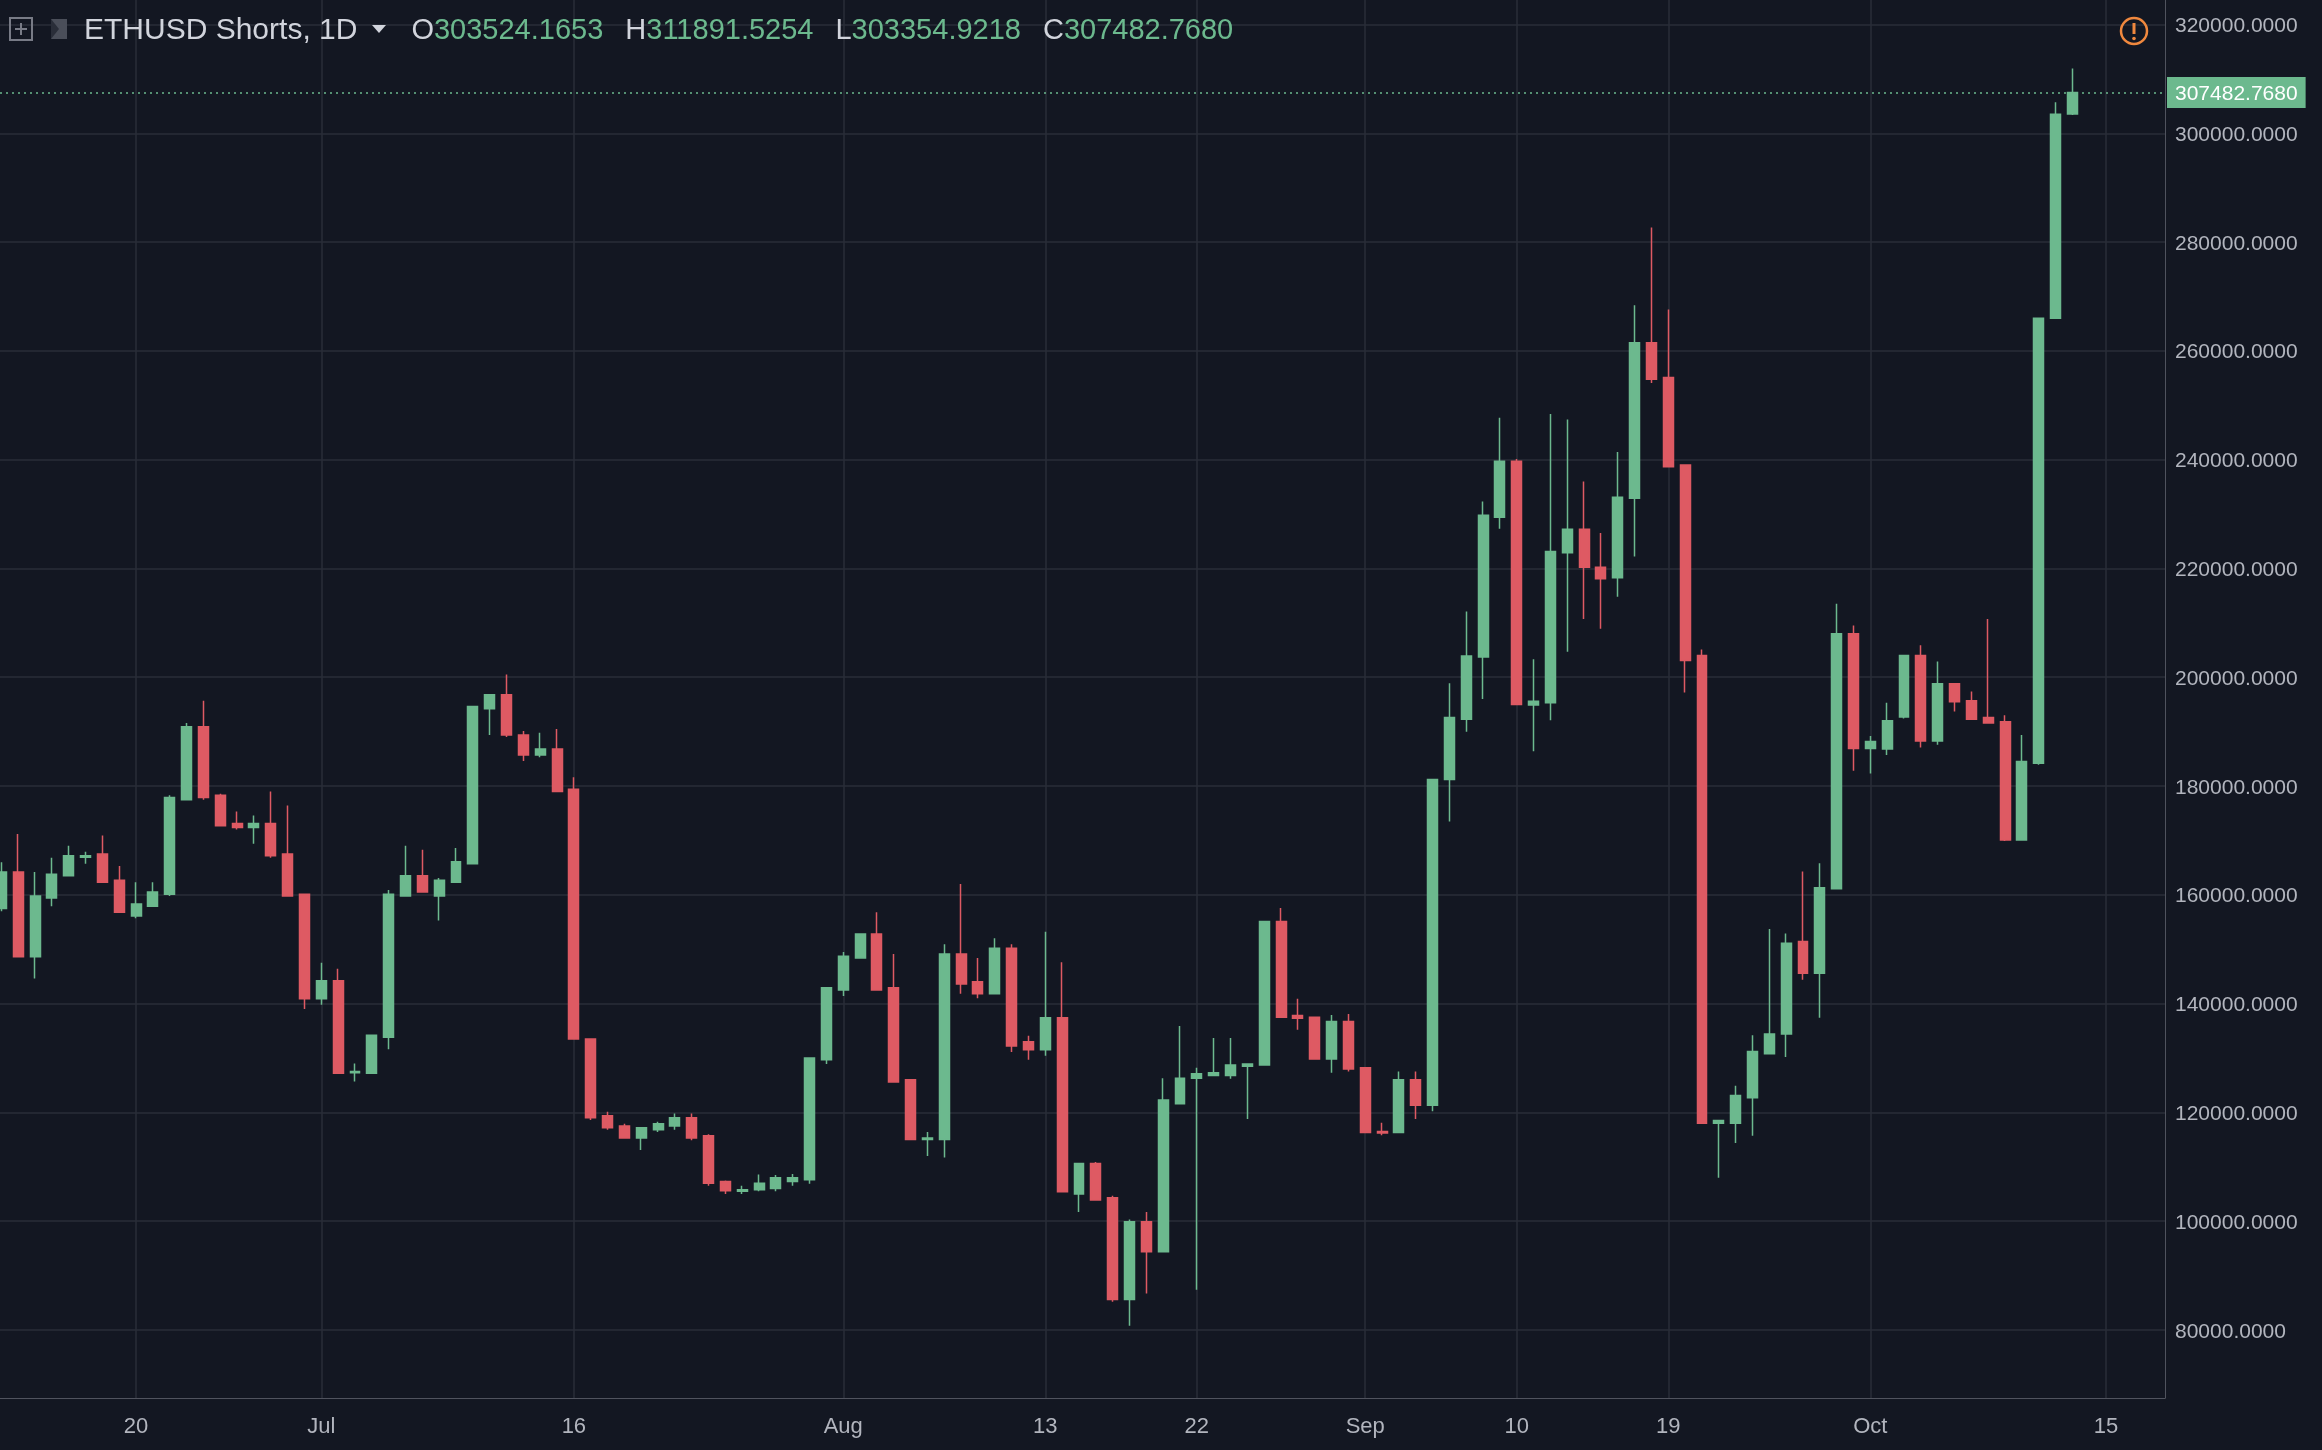 This screenshot has height=1450, width=2322. I want to click on y-tick-label: 200000.0000, so click(2236, 677).